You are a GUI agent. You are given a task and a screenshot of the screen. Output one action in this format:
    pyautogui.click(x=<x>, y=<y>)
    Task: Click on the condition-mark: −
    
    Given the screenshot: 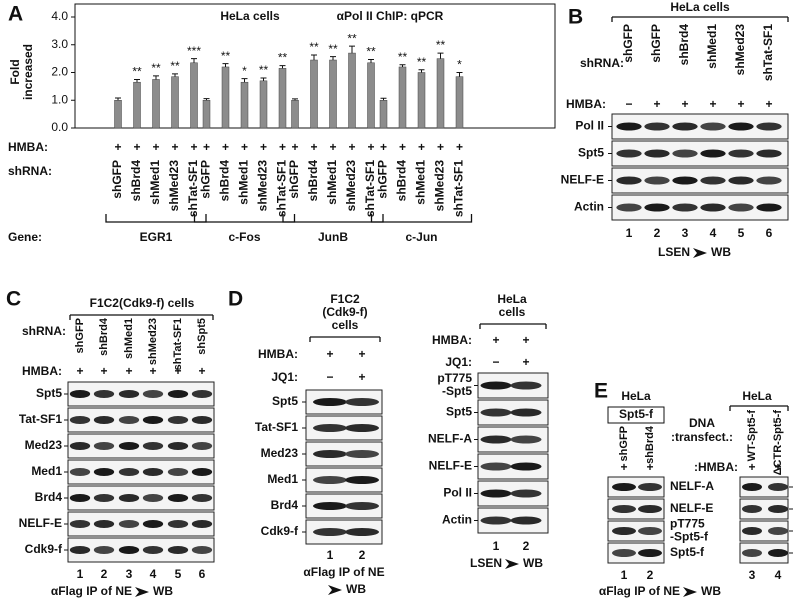 What is the action you would take?
    pyautogui.click(x=628, y=104)
    